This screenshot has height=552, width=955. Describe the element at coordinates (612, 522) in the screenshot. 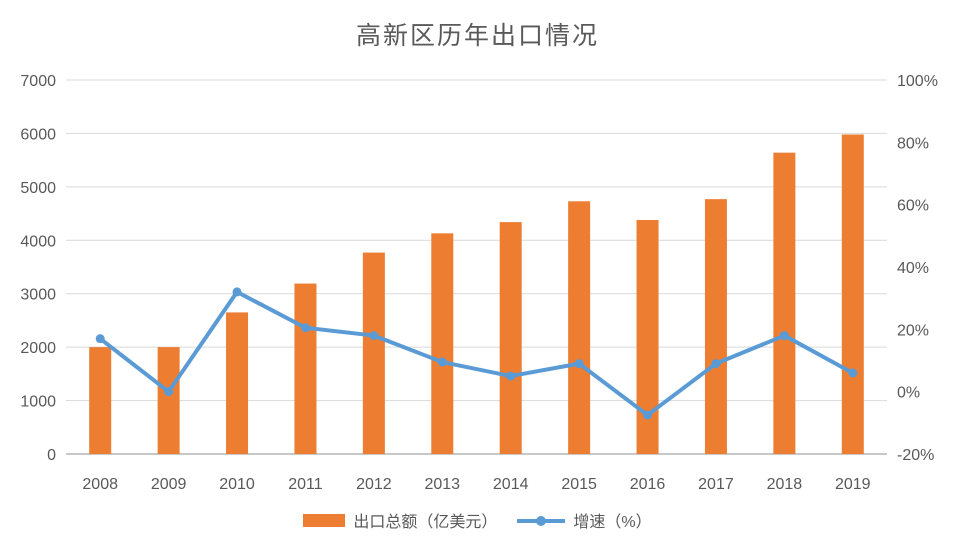

I see `legend-label-growth: 增速（%）` at that location.